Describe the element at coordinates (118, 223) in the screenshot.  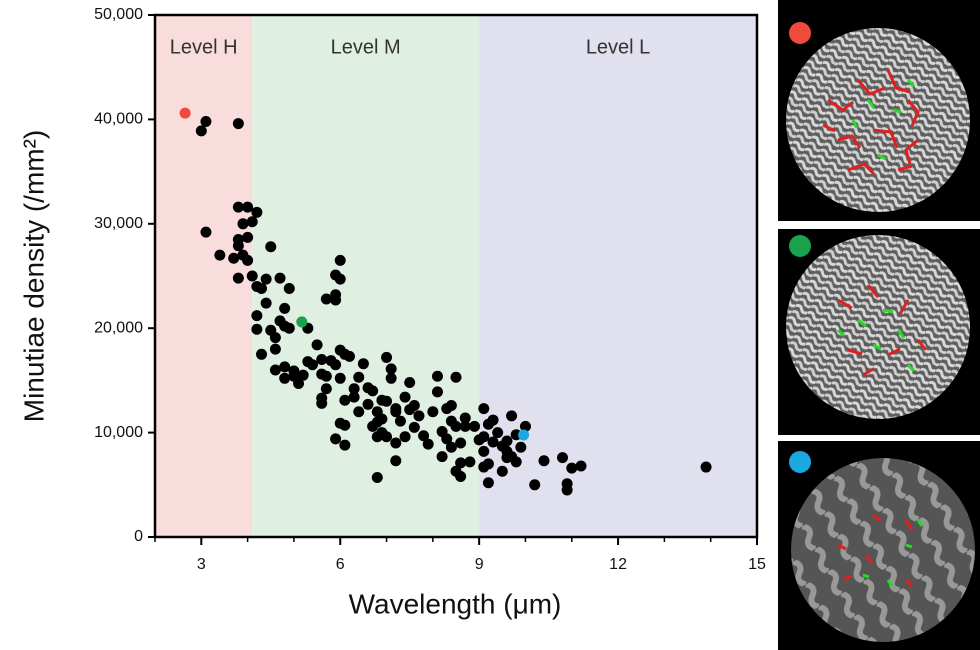
I see `y-tick-label: 30,000` at that location.